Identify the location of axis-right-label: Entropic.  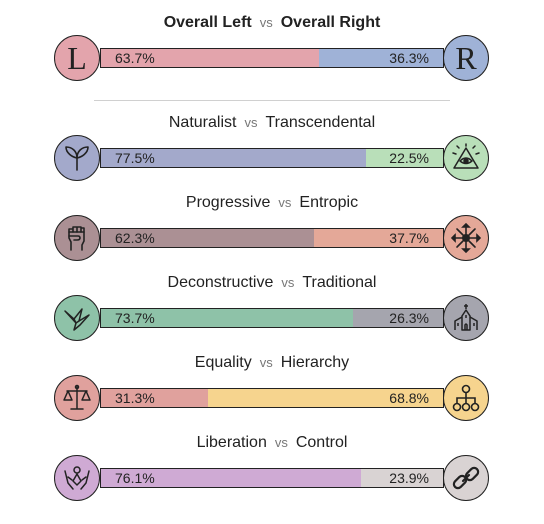
(329, 202).